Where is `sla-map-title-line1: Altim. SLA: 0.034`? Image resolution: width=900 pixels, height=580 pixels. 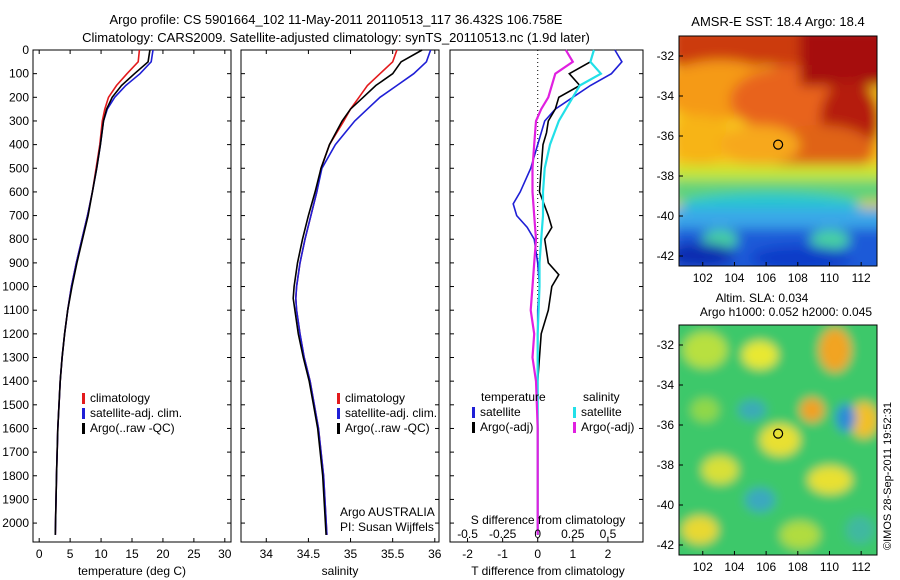
sla-map-title-line1: Altim. SLA: 0.034 is located at coordinates (762, 298).